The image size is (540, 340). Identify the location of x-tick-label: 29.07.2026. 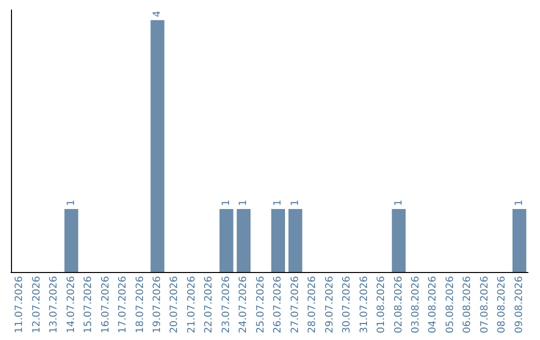
(330, 305).